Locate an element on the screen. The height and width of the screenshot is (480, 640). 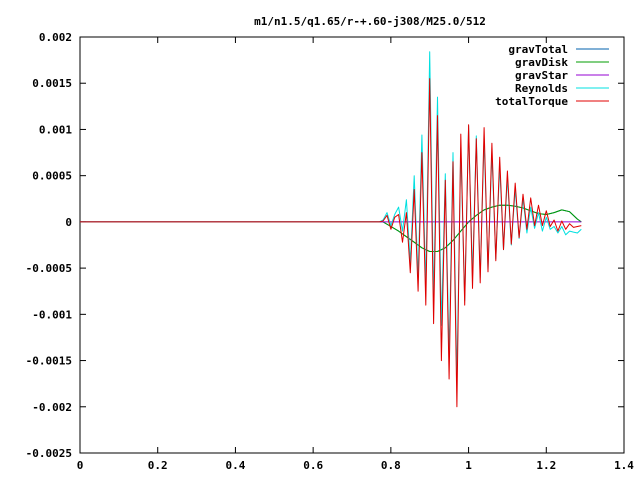
y-tick-label: -0.0025 is located at coordinates (49, 453).